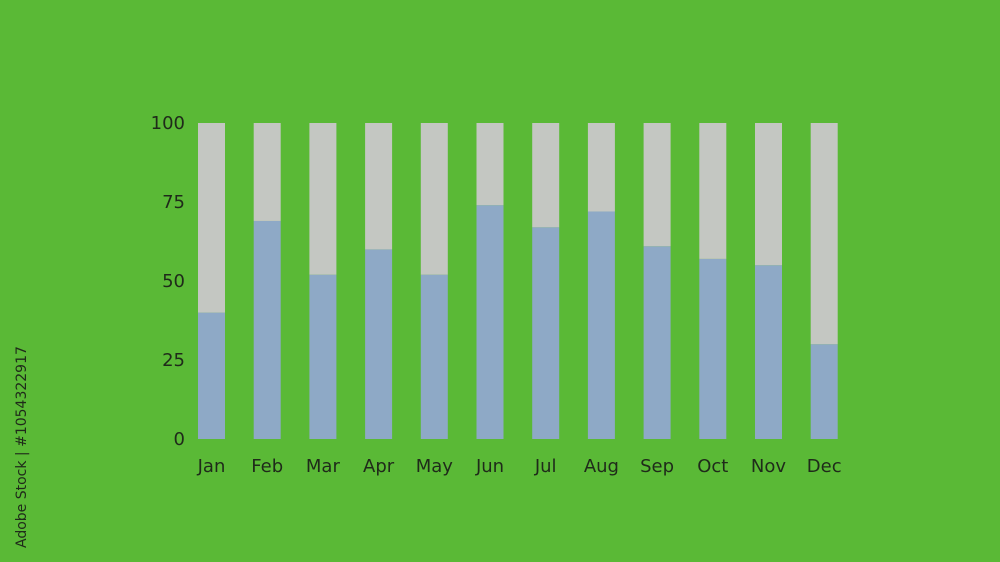 The height and width of the screenshot is (562, 1000). I want to click on x-tick-label-sep: Sep, so click(657, 466).